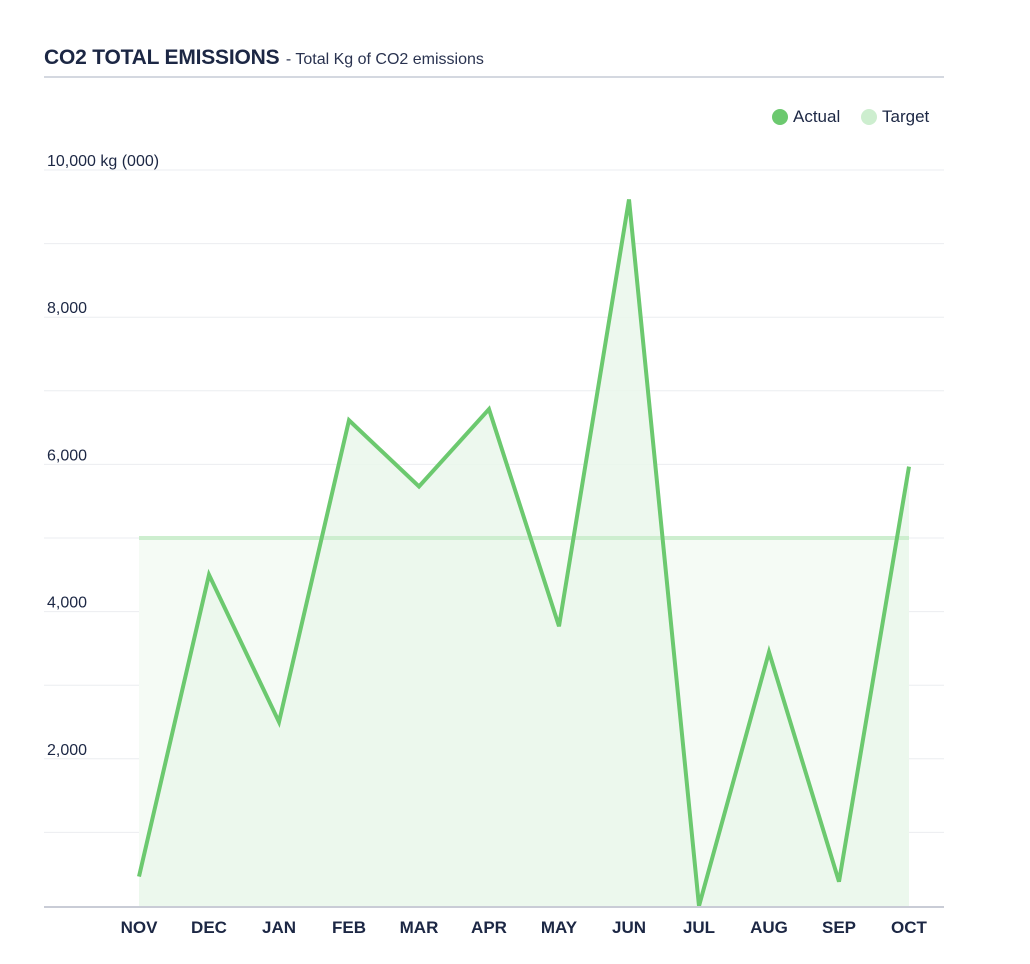  Describe the element at coordinates (494, 77) in the screenshot. I see `title-divider` at that location.